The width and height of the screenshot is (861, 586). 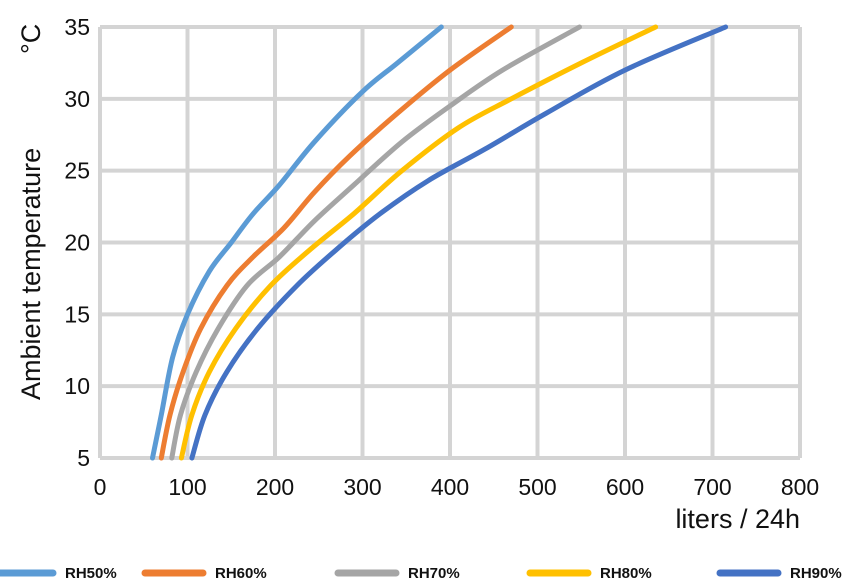 I want to click on y-tick-label: 30, so click(x=77, y=99).